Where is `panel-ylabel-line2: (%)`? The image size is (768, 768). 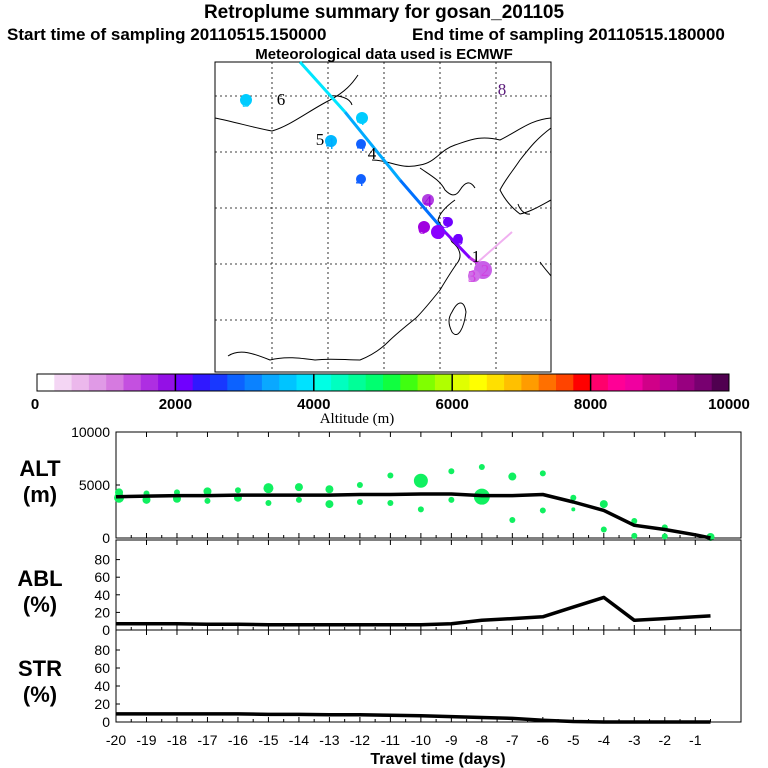 panel-ylabel-line2: (%) is located at coordinates (40, 694).